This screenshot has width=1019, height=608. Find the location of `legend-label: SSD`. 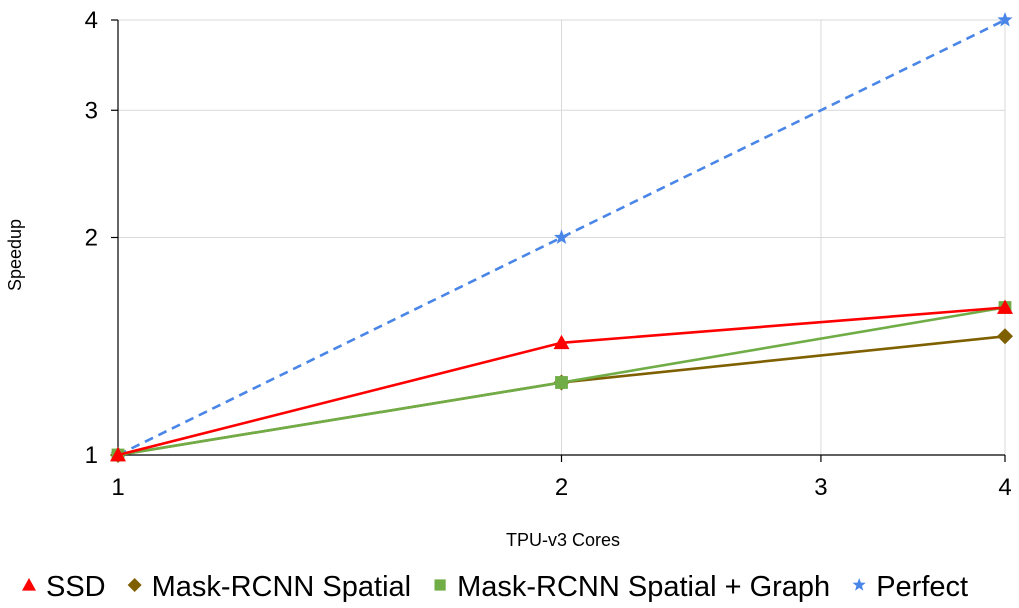

legend-label: SSD is located at coordinates (76, 587).